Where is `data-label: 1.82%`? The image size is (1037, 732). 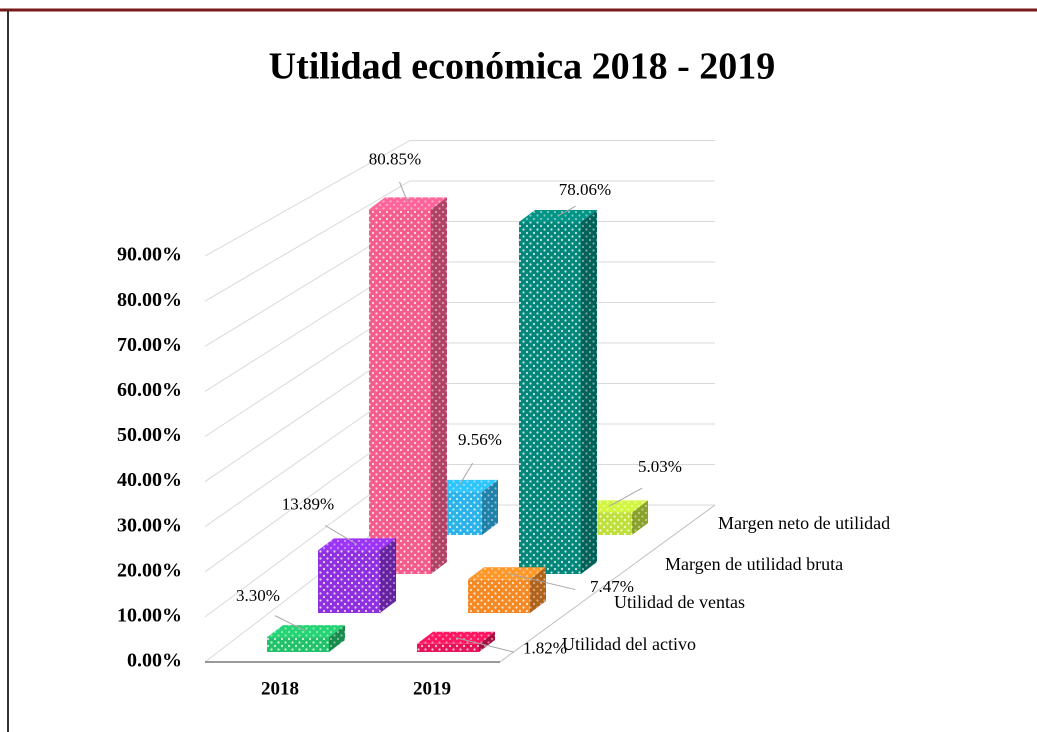 data-label: 1.82% is located at coordinates (545, 648).